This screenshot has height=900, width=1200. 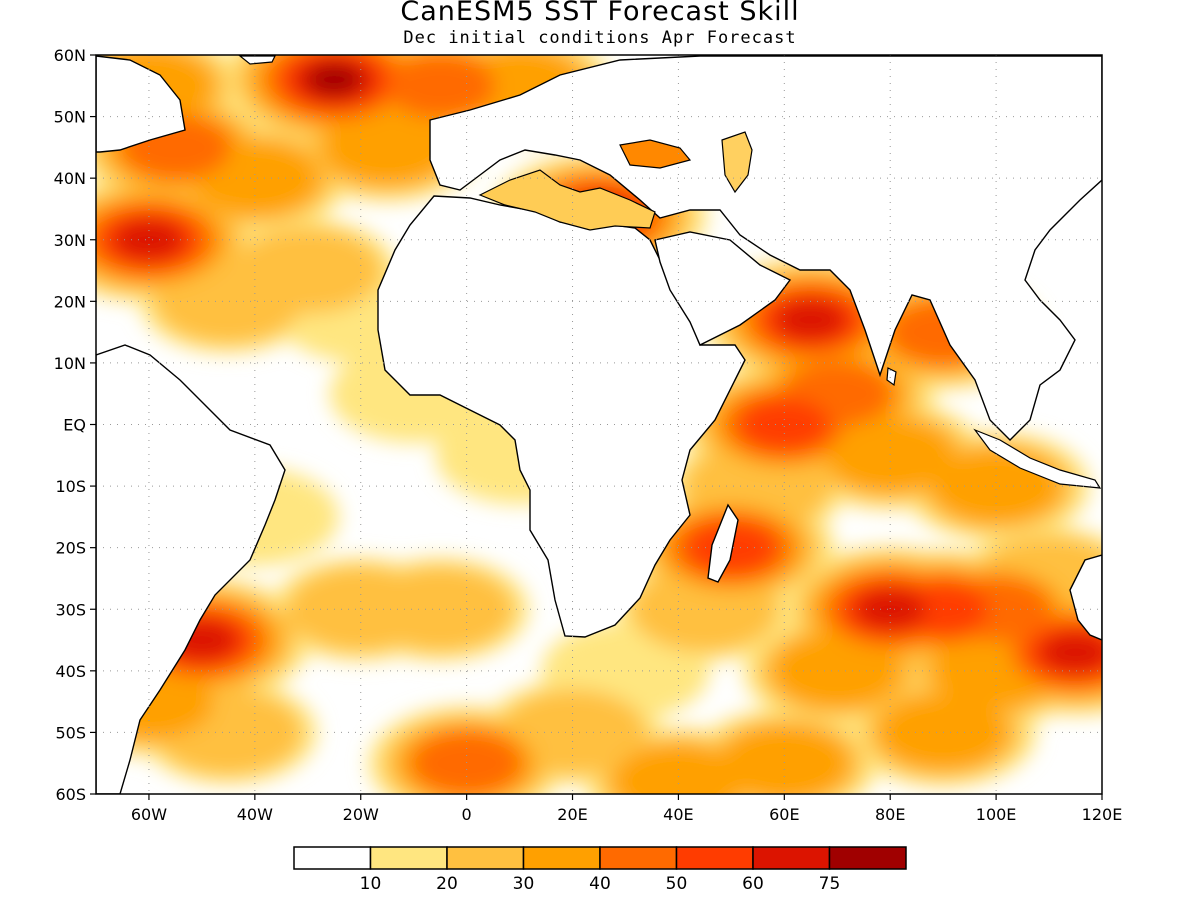 What do you see at coordinates (70, 178) in the screenshot?
I see `y-tick-label: 40N` at bounding box center [70, 178].